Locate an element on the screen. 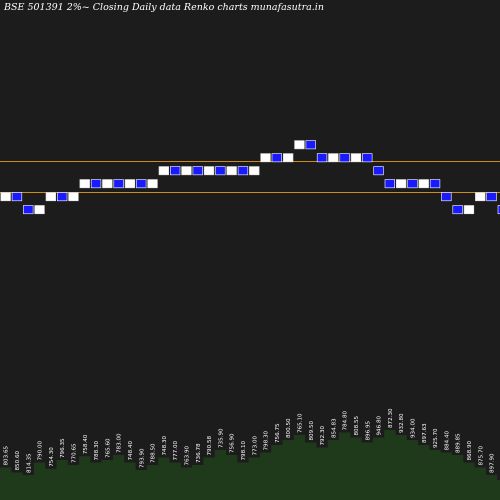  brick-label: 884.40 is located at coordinates (447, 440).